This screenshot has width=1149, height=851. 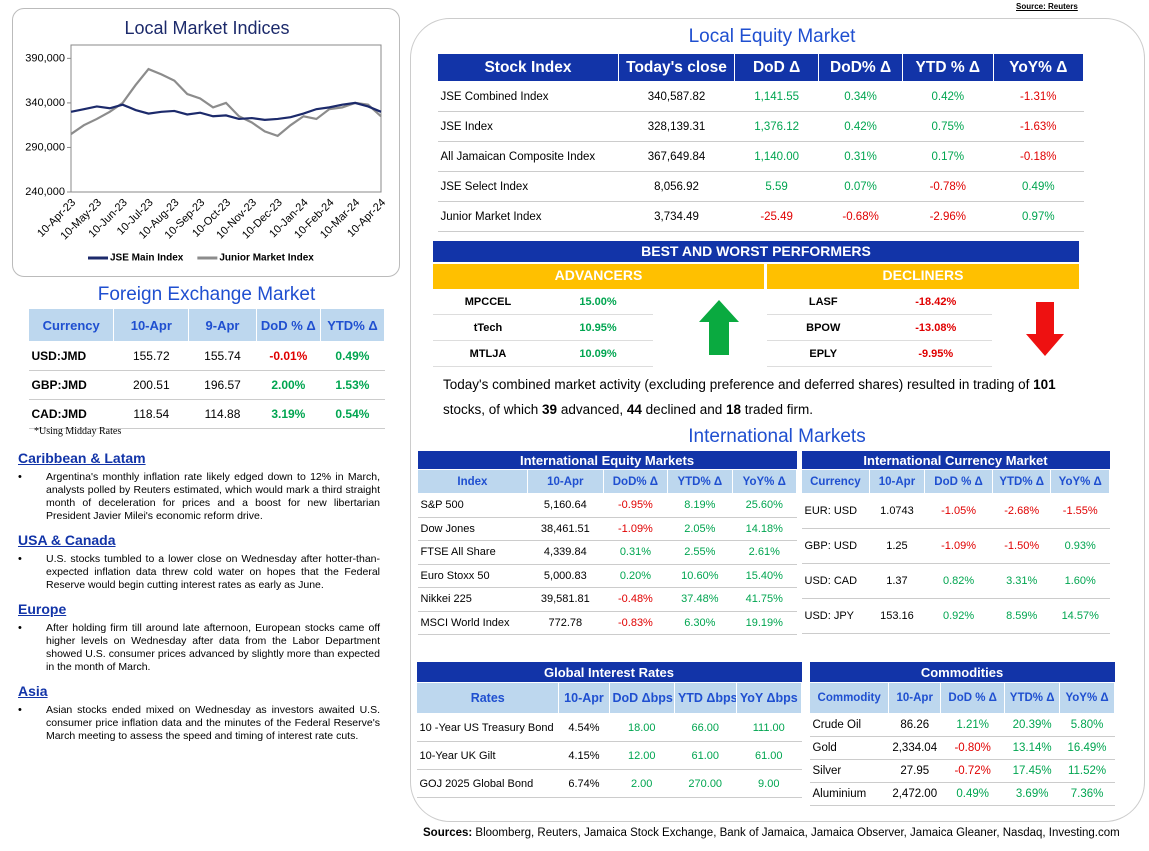 What do you see at coordinates (565, 599) in the screenshot?
I see `cell: 39,581.81` at bounding box center [565, 599].